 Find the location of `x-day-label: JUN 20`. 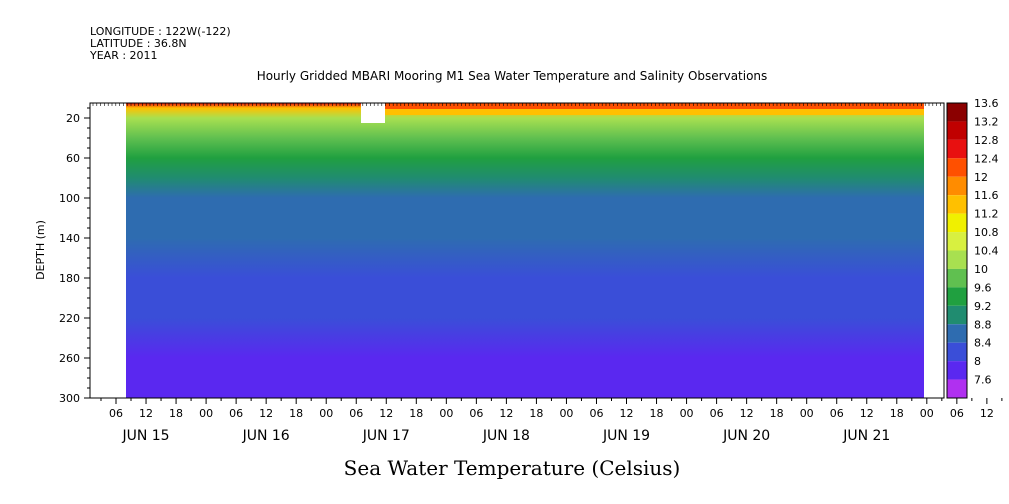

x-day-label: JUN 20 is located at coordinates (746, 436).